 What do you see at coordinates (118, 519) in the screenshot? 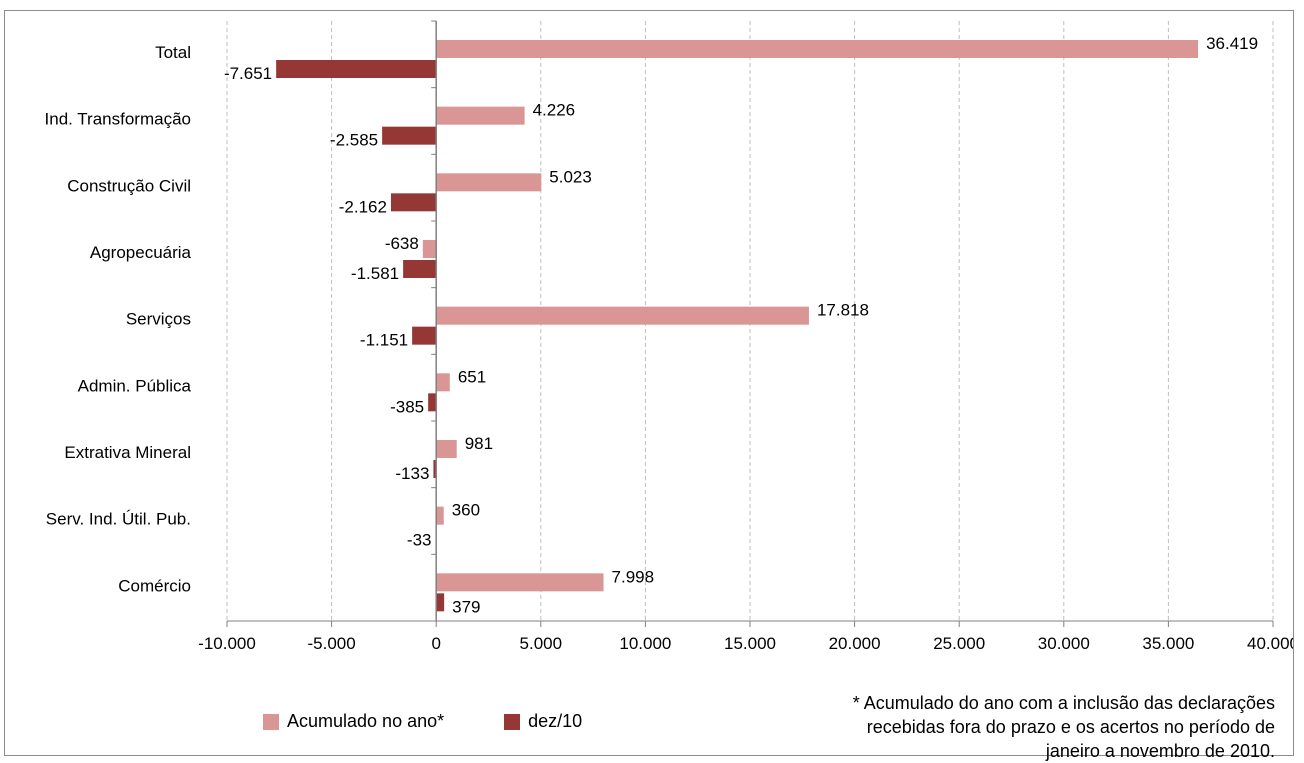
I see `category-label-7: Serv. Ind. Útil. Pub.` at bounding box center [118, 519].